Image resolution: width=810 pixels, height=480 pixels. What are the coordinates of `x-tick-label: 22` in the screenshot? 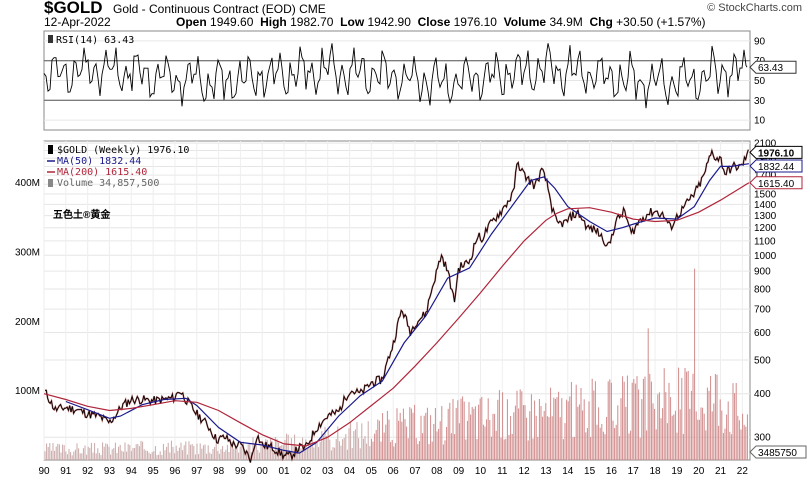 It's located at (743, 471).